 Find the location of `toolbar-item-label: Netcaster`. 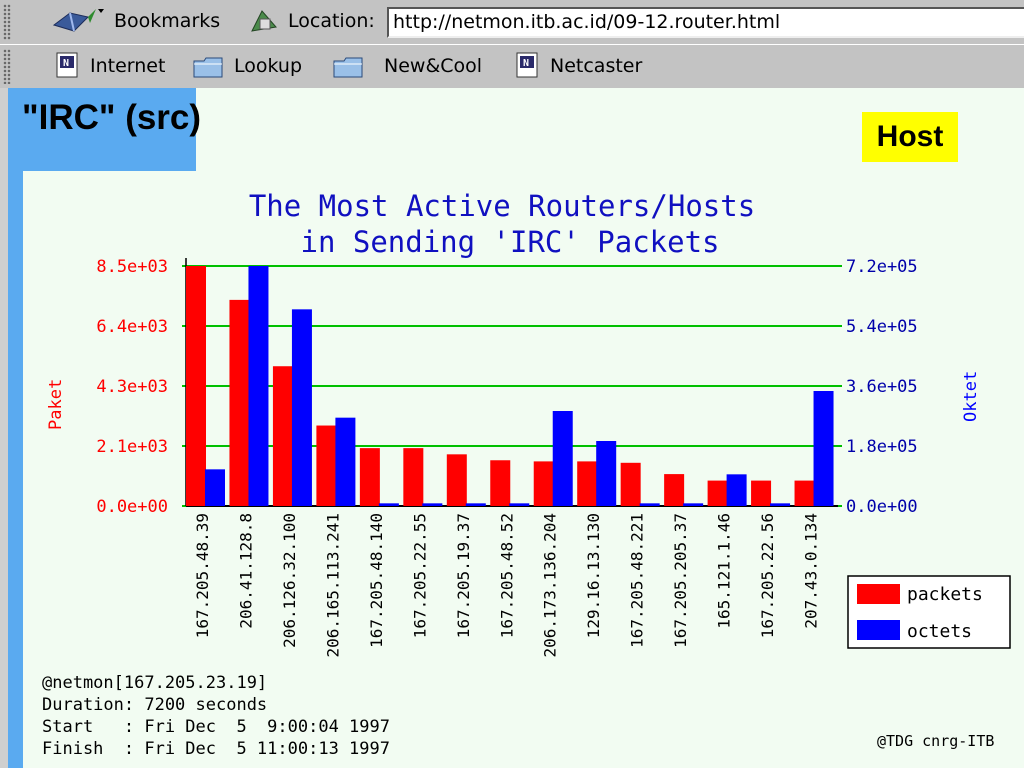

toolbar-item-label: Netcaster is located at coordinates (596, 66).